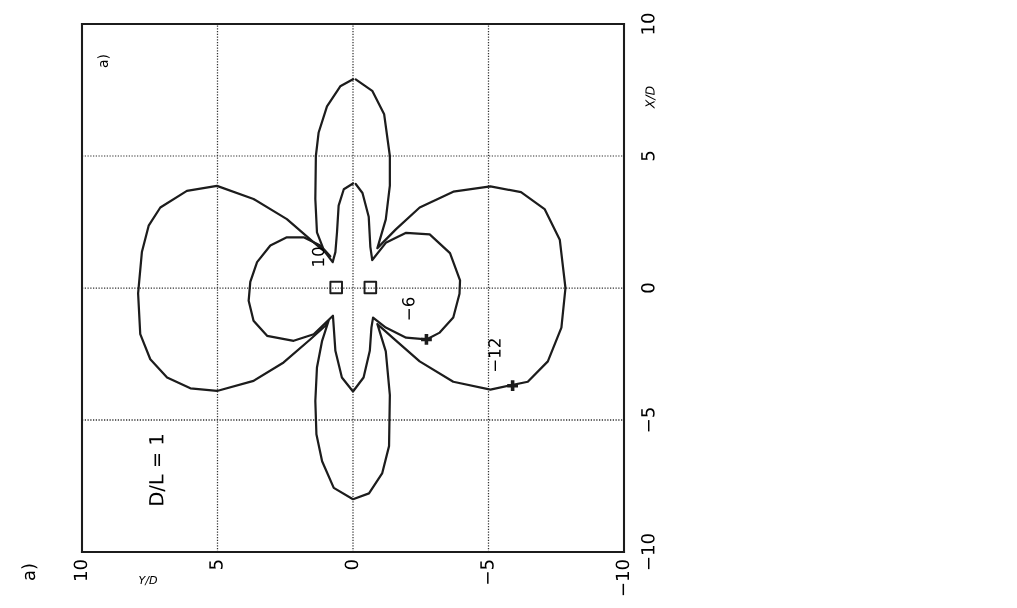  Describe the element at coordinates (648, 420) in the screenshot. I see `y-tick-label: −5` at that location.